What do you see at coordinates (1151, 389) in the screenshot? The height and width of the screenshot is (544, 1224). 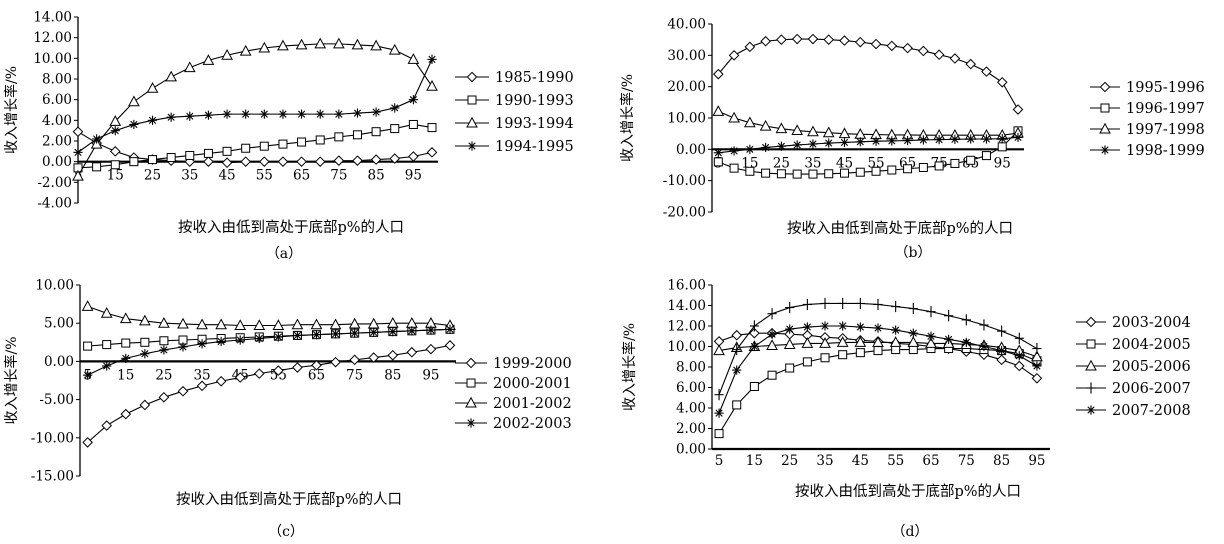 I see `legend-label: 2006-2007` at bounding box center [1151, 389].